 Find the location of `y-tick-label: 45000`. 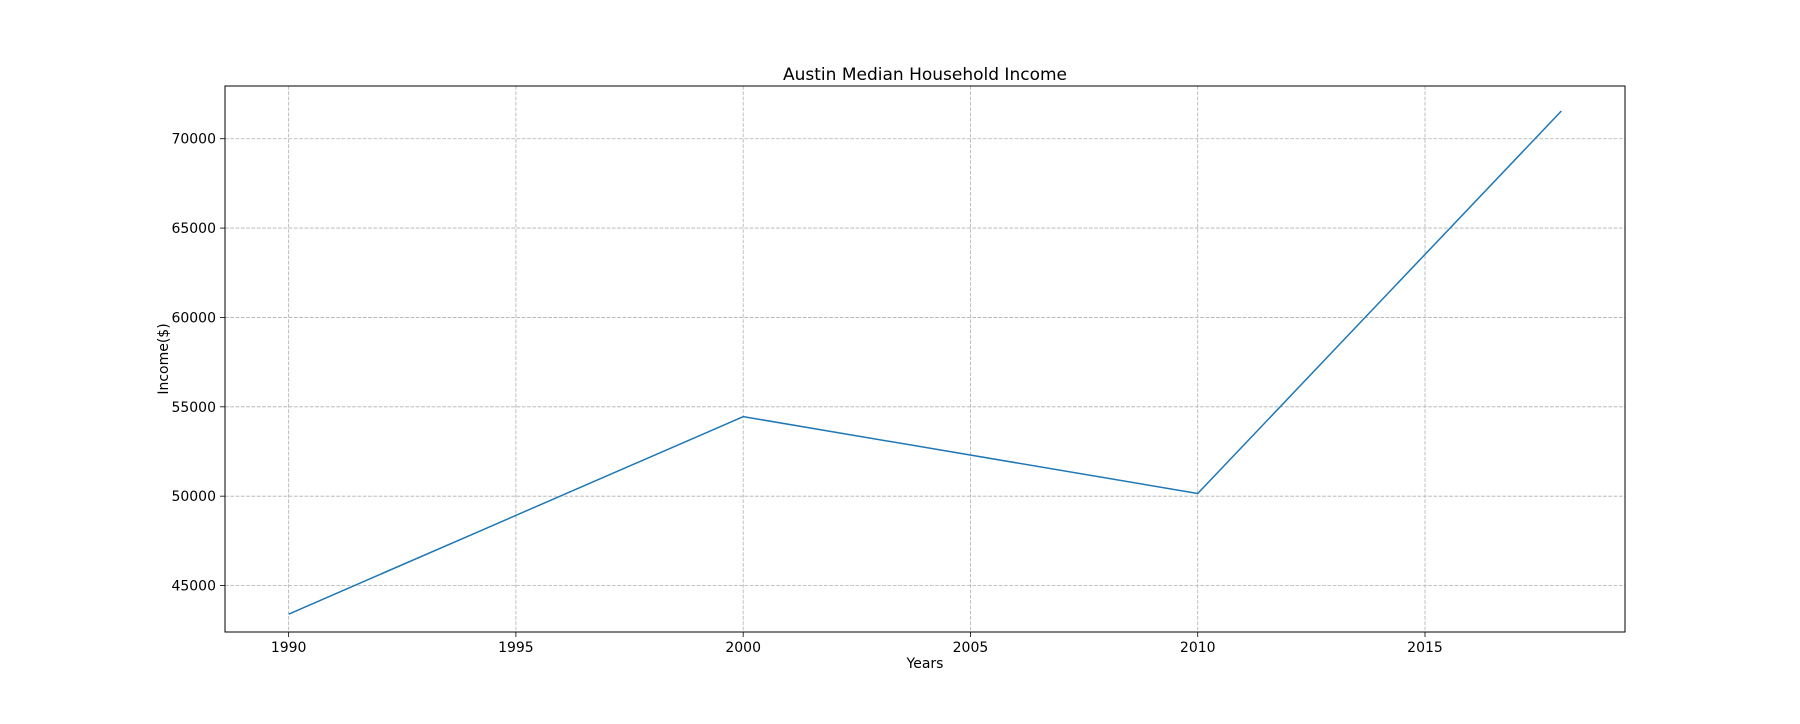

y-tick-label: 45000 is located at coordinates (193, 587).